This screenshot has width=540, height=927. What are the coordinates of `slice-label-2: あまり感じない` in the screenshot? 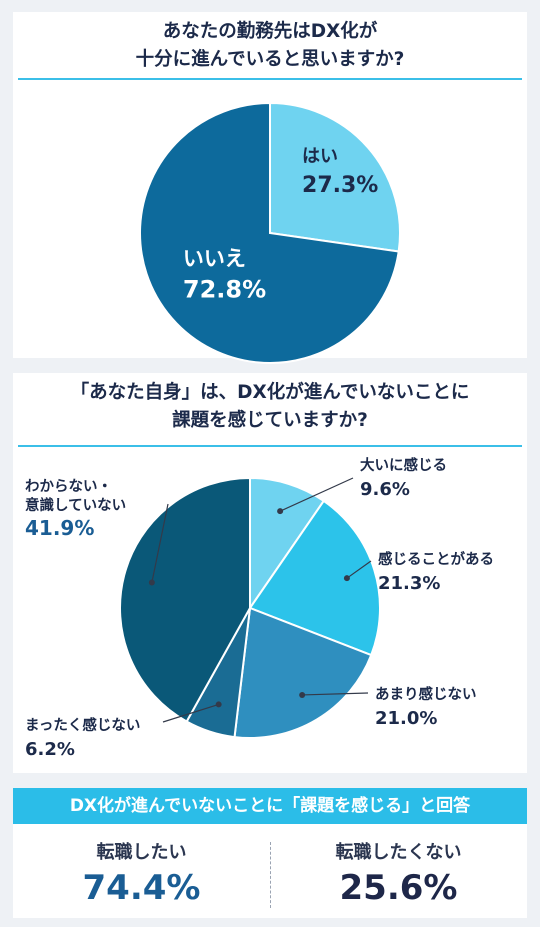 It's located at (426, 694).